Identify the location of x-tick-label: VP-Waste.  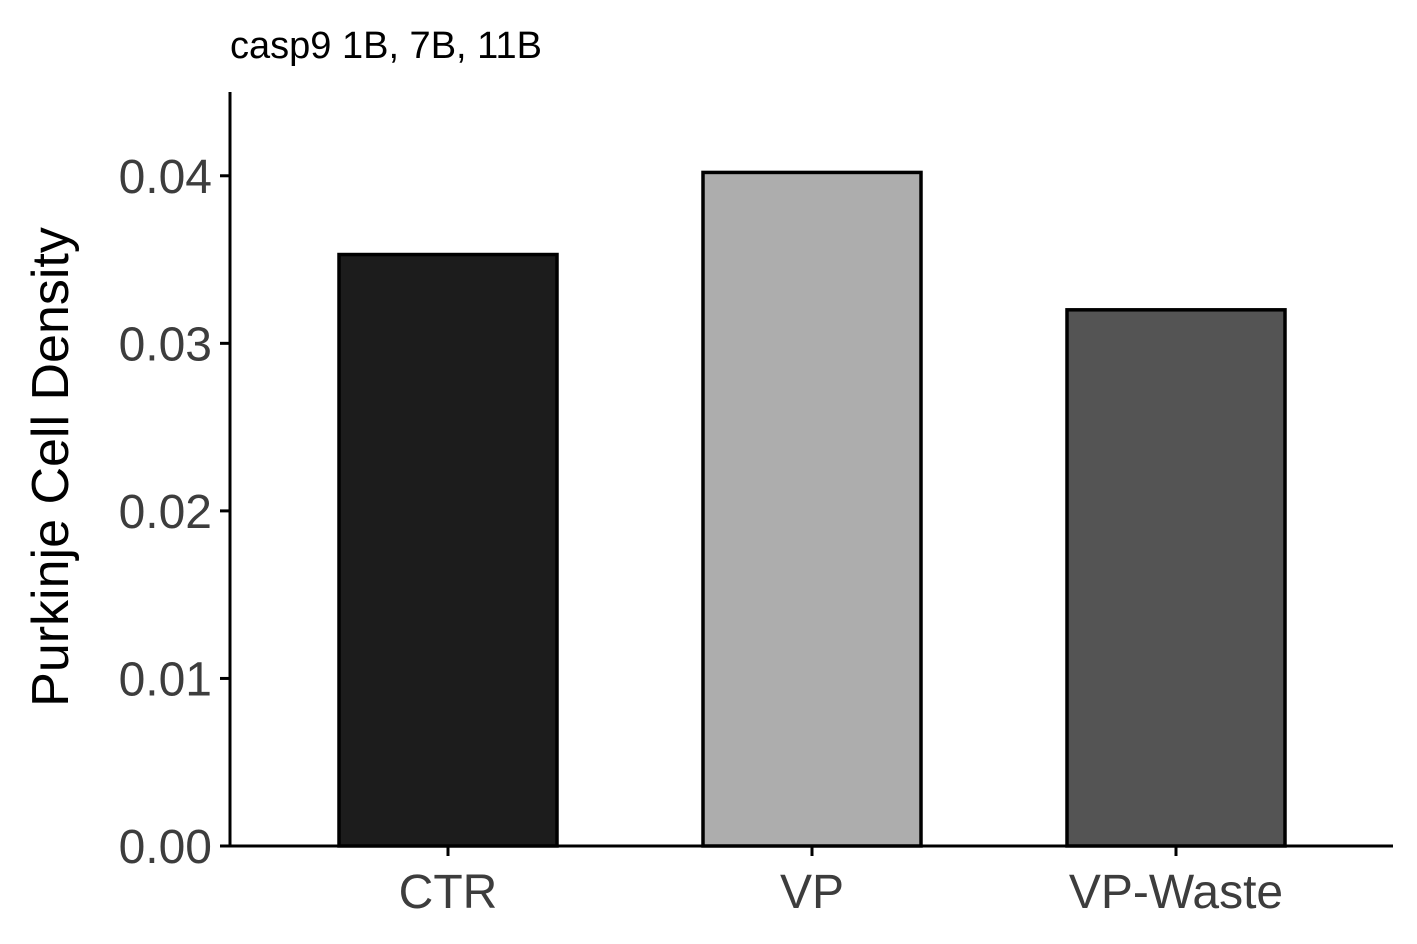
(1176, 892).